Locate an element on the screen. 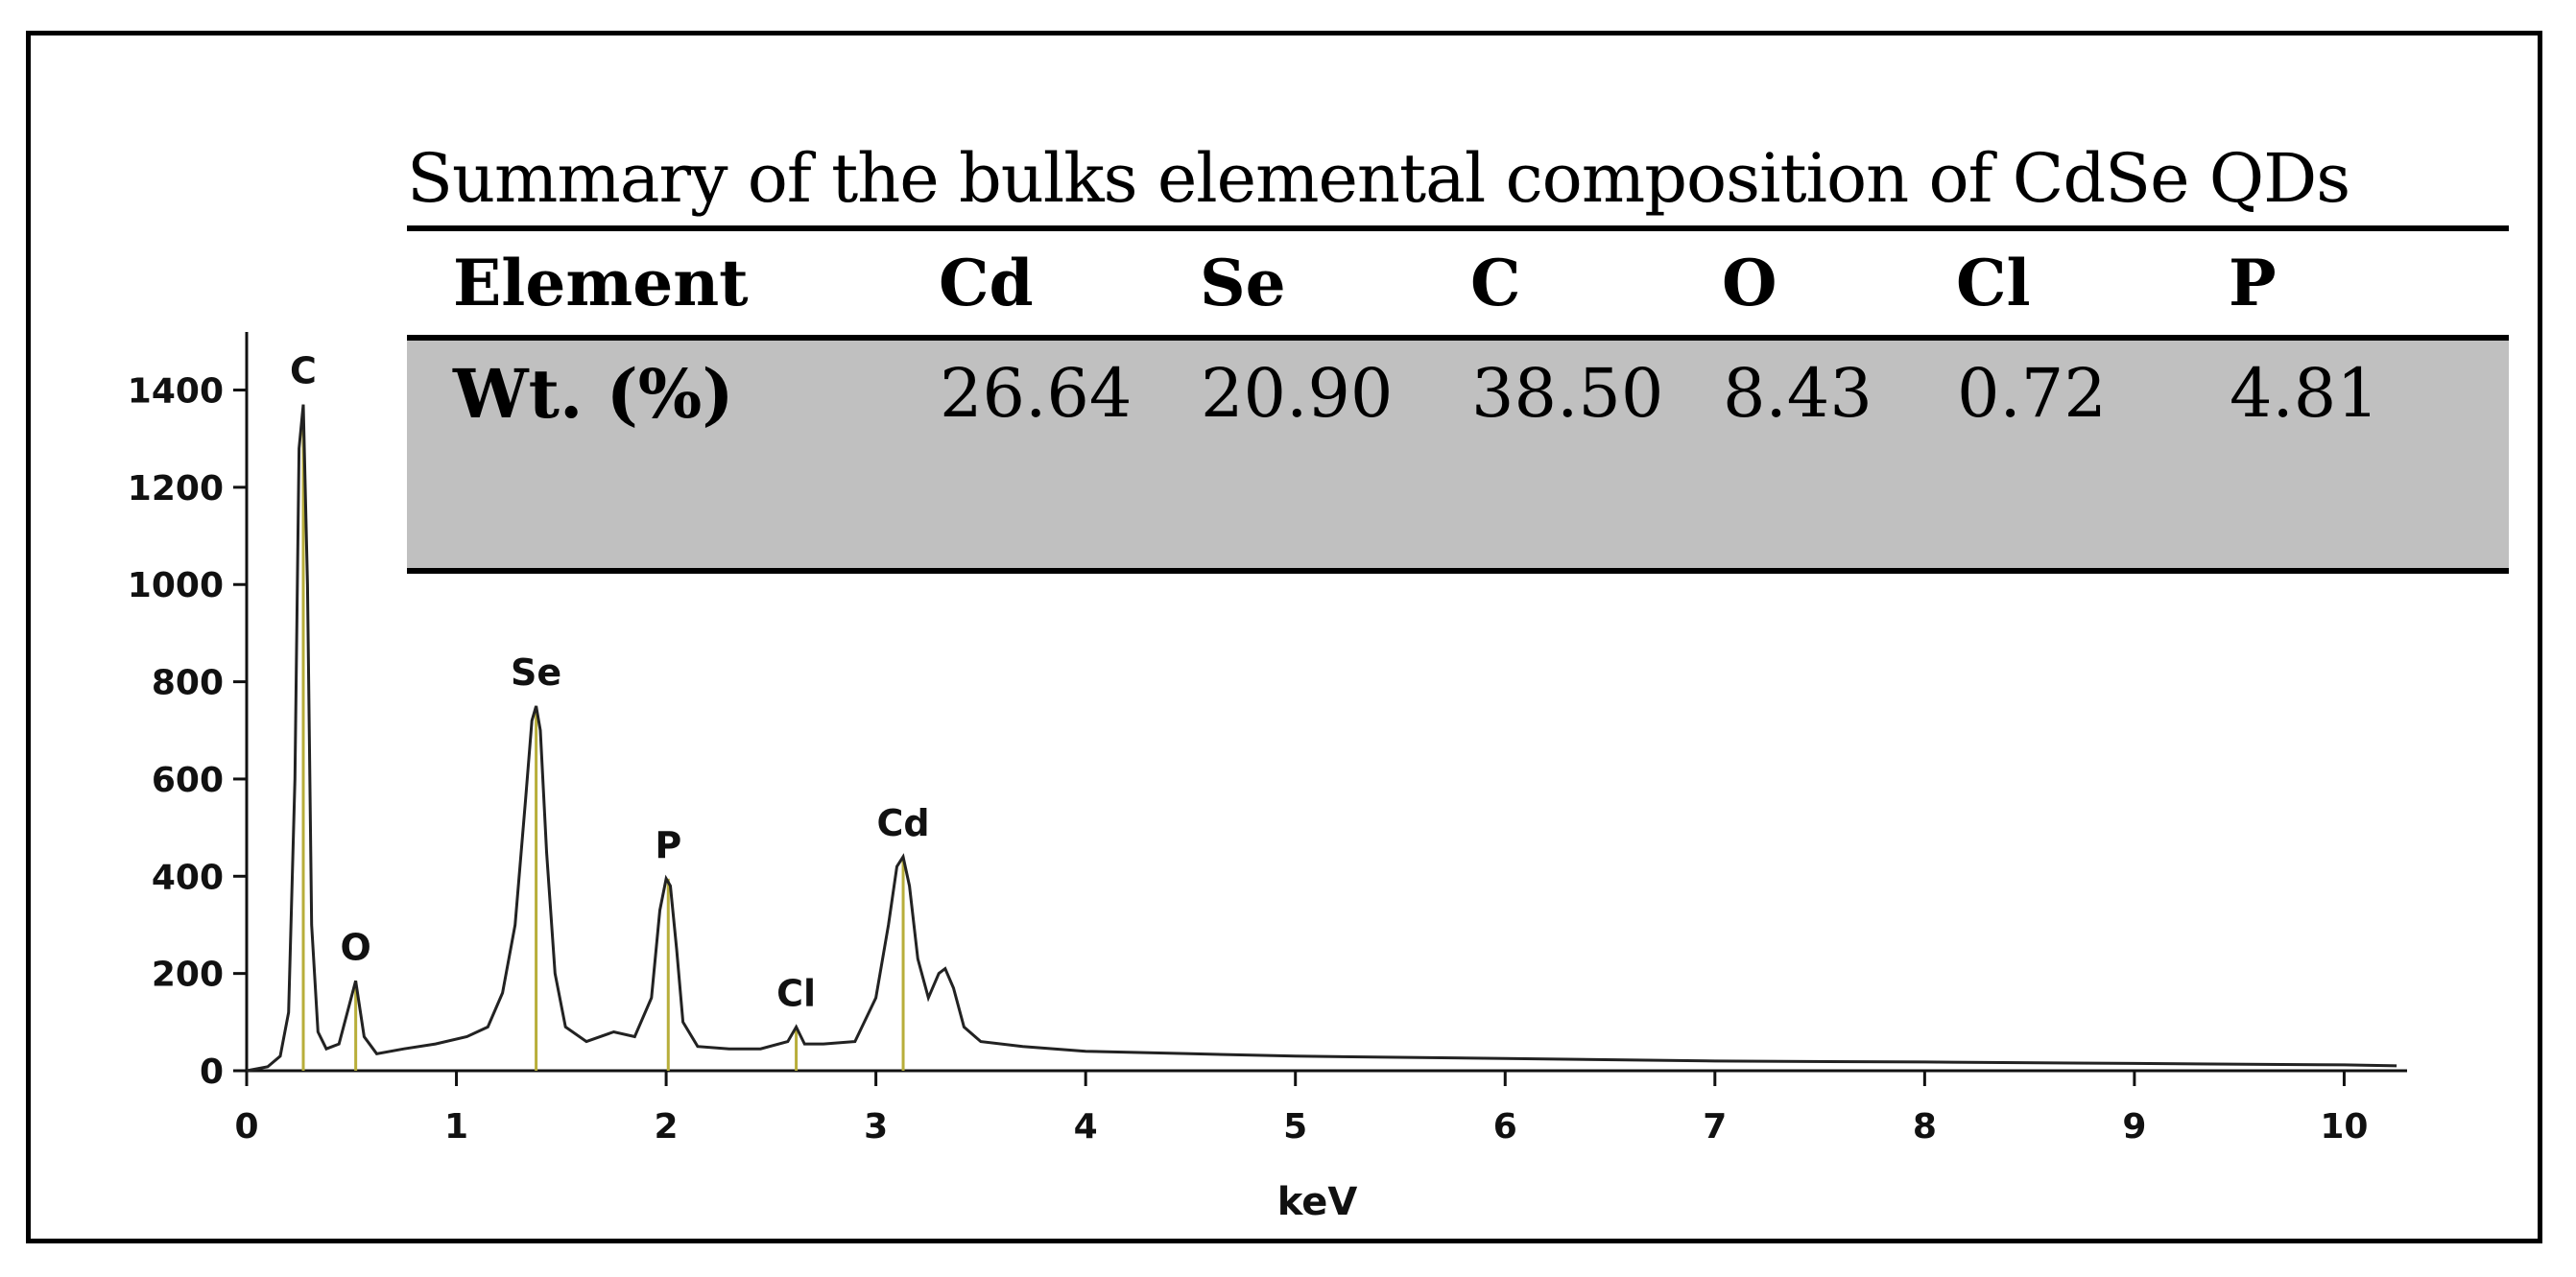  peak-markers is located at coordinates (603, 737).